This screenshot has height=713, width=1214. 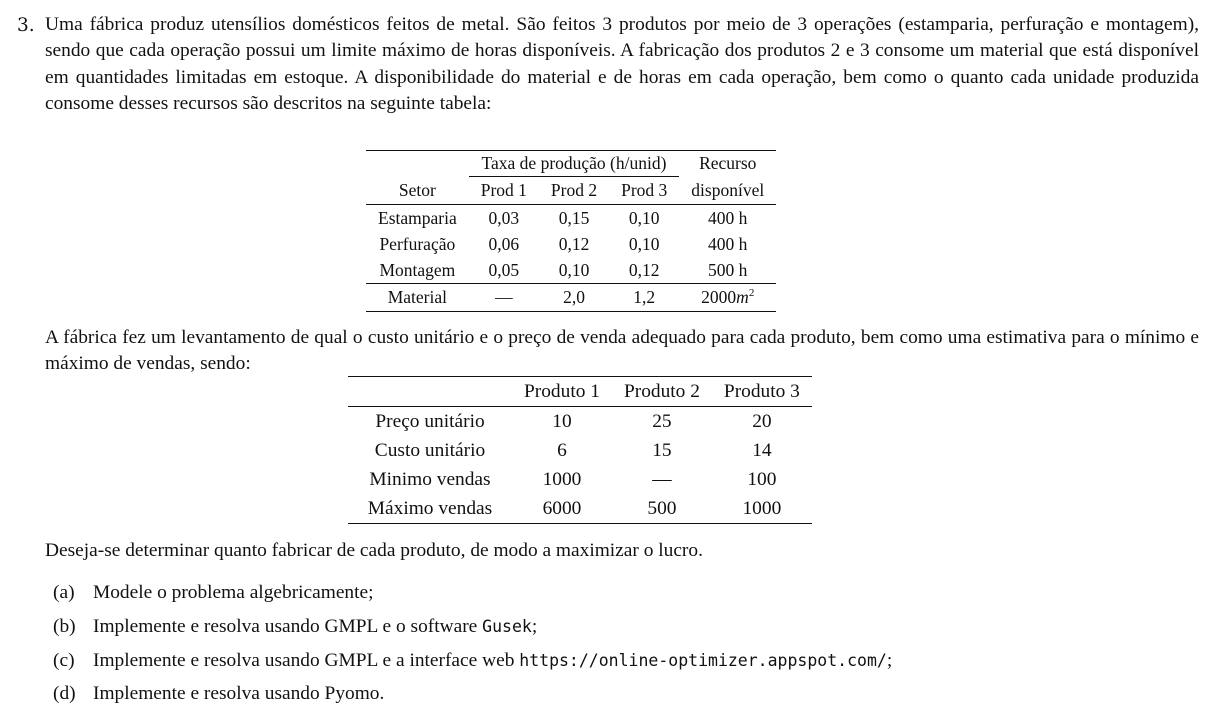 What do you see at coordinates (64, 592) in the screenshot?
I see `item-marker: (a)` at bounding box center [64, 592].